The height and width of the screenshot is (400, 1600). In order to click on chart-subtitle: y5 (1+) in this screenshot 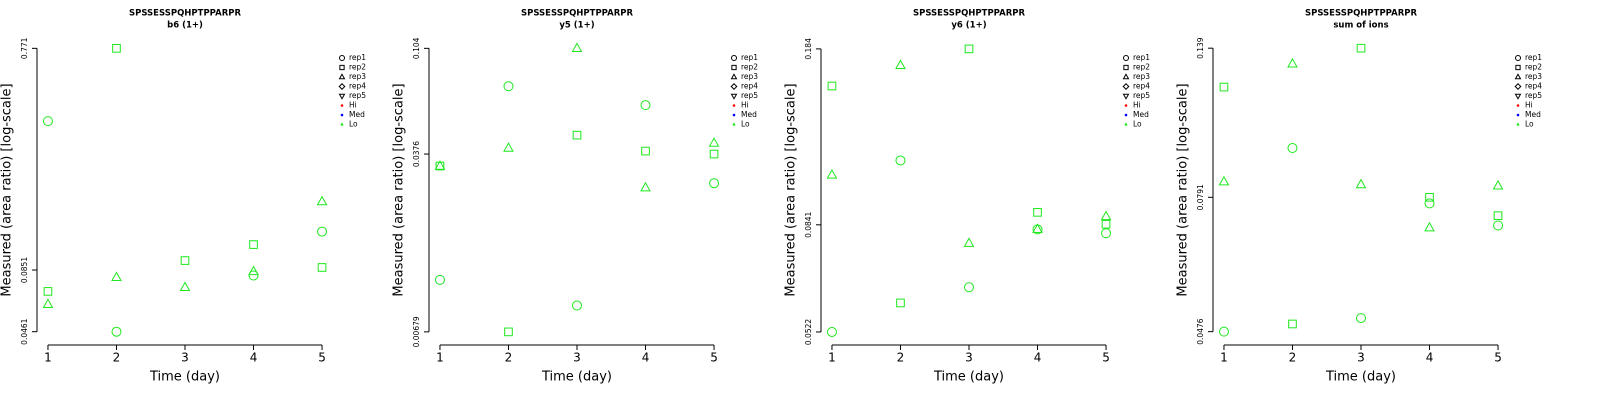, I will do `click(576, 26)`.